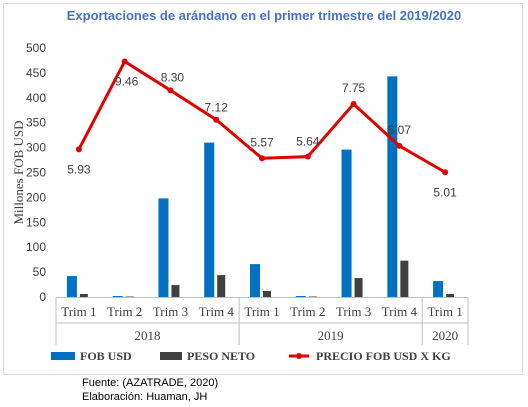  What do you see at coordinates (36, 73) in the screenshot?
I see `y-tick-label: 450` at bounding box center [36, 73].